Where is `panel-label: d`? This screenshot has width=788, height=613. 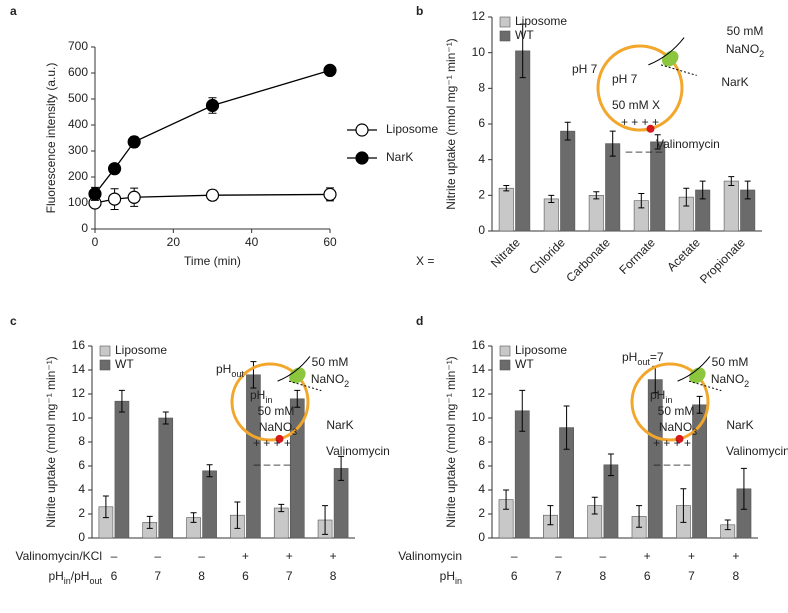 panel-label: d is located at coordinates (419, 321).